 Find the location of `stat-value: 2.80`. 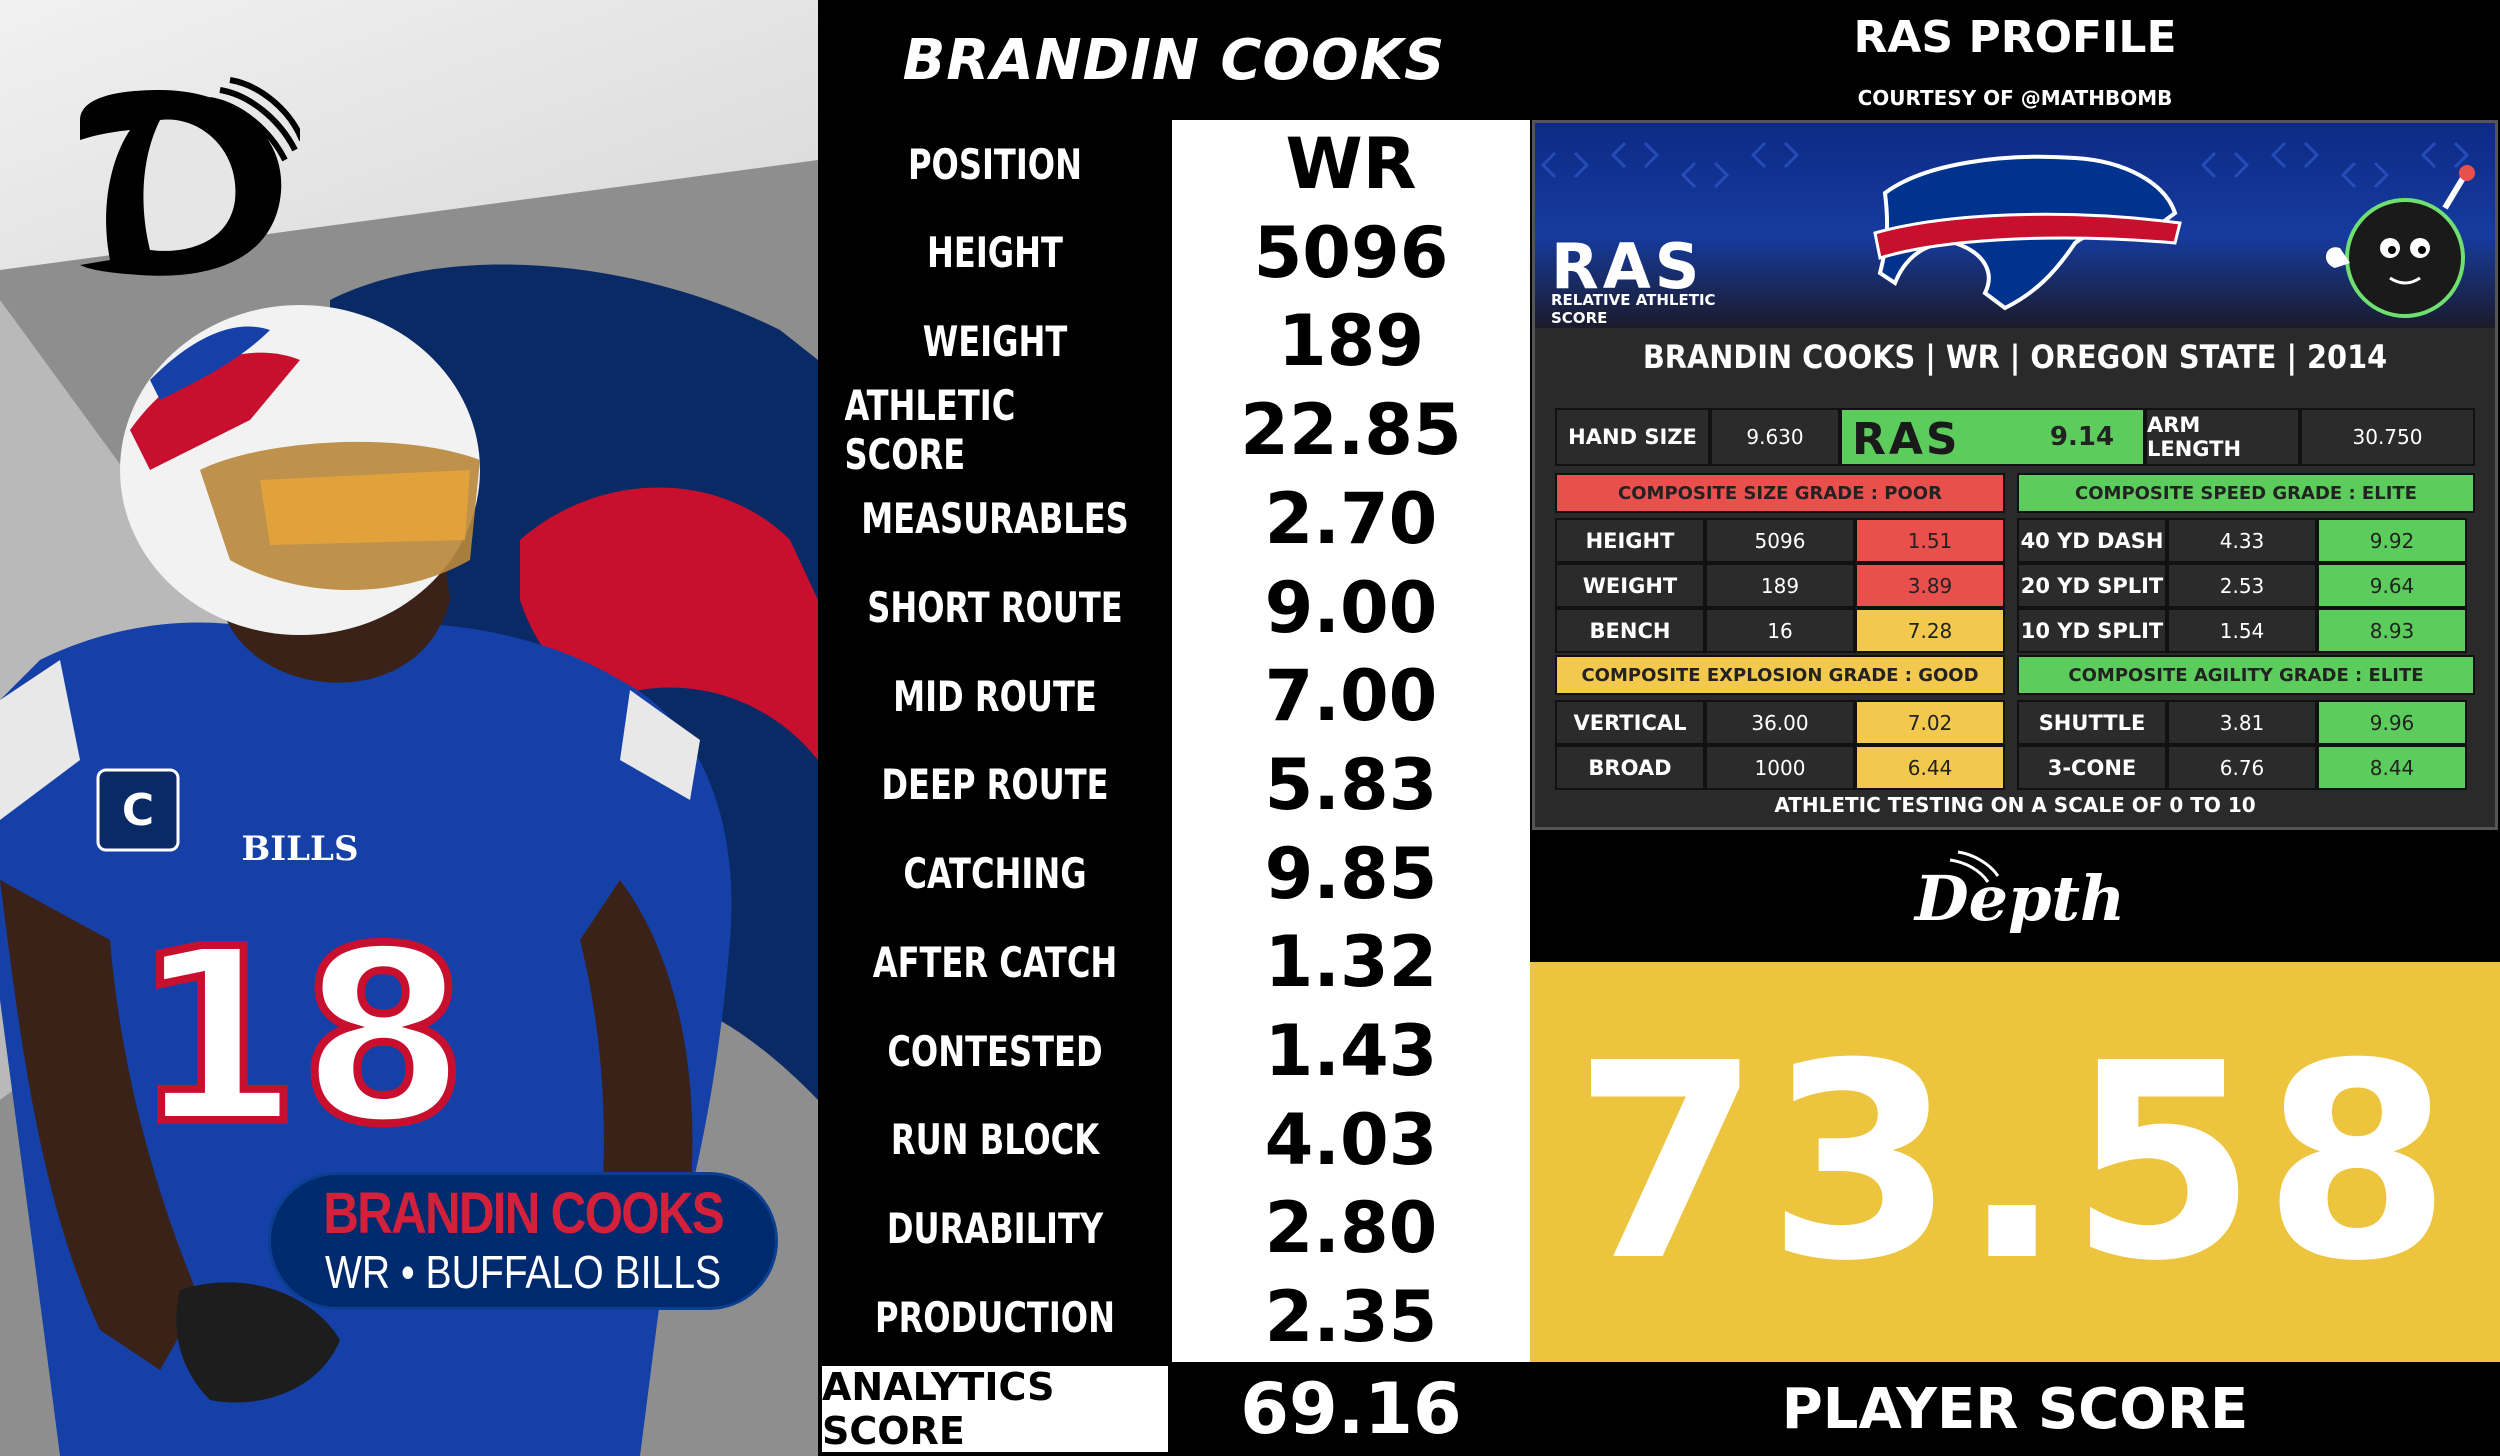

stat-value: 2.80 is located at coordinates (1351, 1228).